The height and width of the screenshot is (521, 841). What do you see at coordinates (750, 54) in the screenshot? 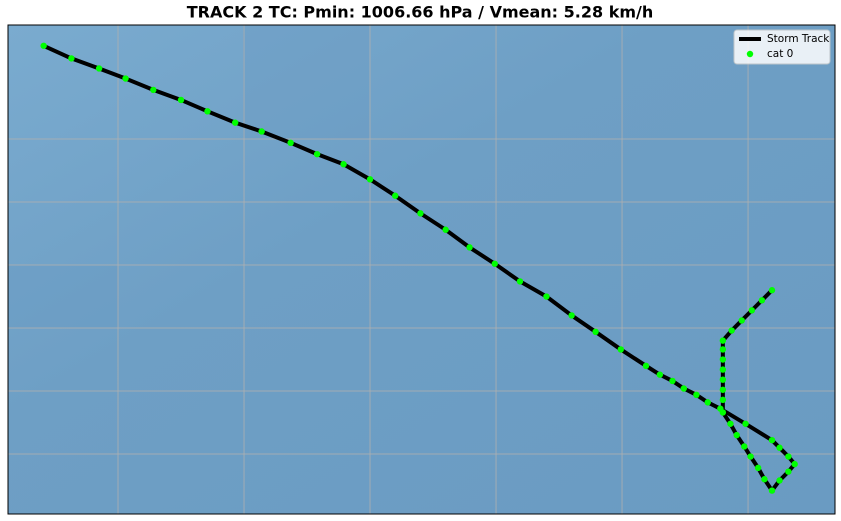
I see `legend-swatch` at bounding box center [750, 54].